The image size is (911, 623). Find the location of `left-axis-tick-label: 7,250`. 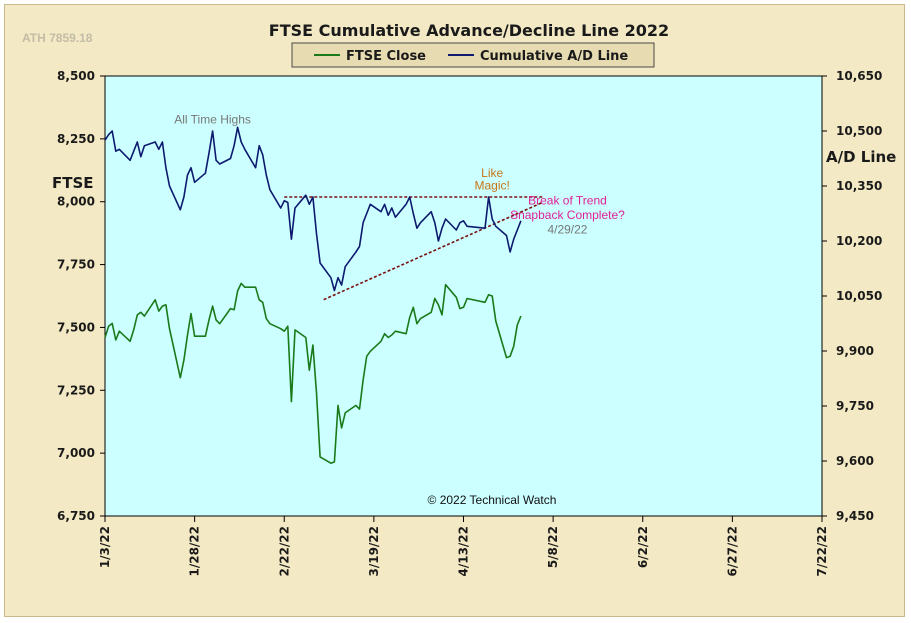

left-axis-tick-label: 7,250 is located at coordinates (76, 390).